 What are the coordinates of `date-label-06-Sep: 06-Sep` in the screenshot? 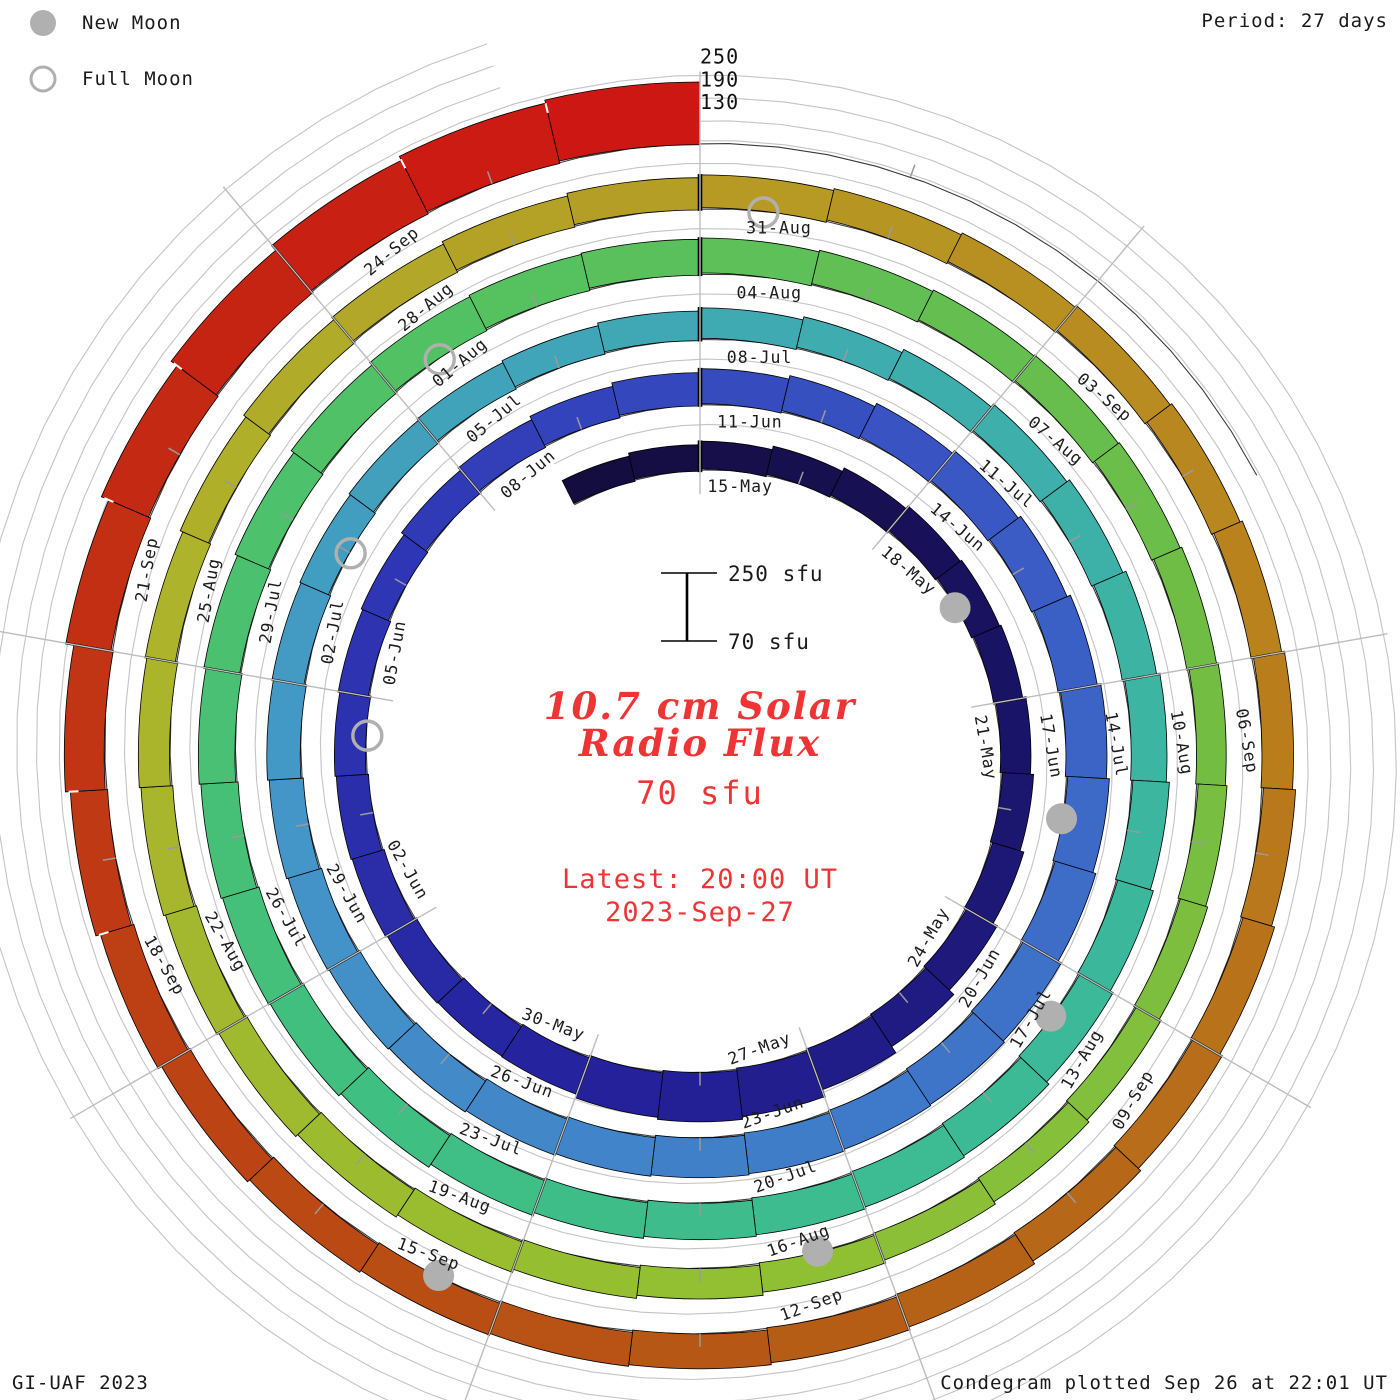 It's located at (1247, 741).